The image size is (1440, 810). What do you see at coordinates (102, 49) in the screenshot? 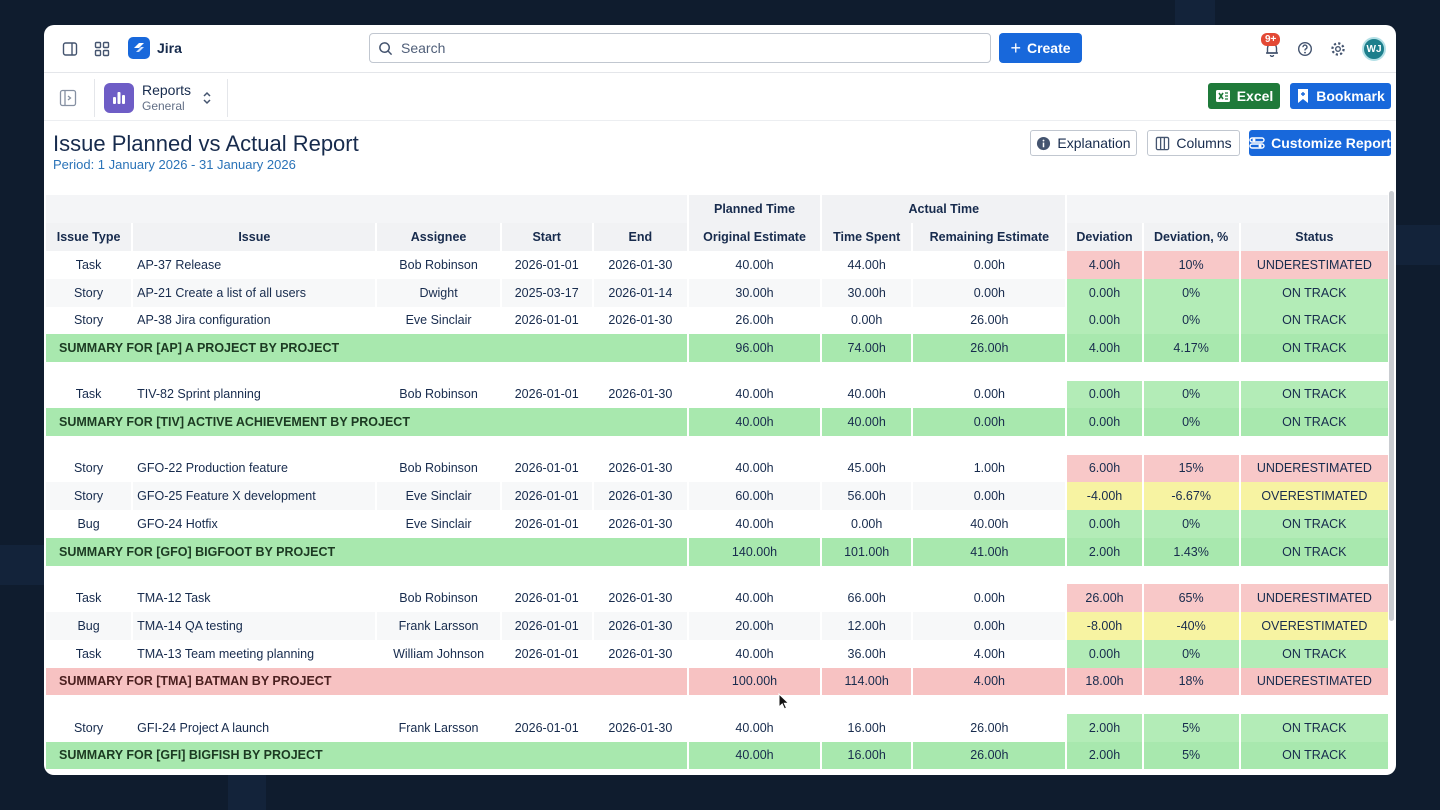
I see `app-switcher-icon` at bounding box center [102, 49].